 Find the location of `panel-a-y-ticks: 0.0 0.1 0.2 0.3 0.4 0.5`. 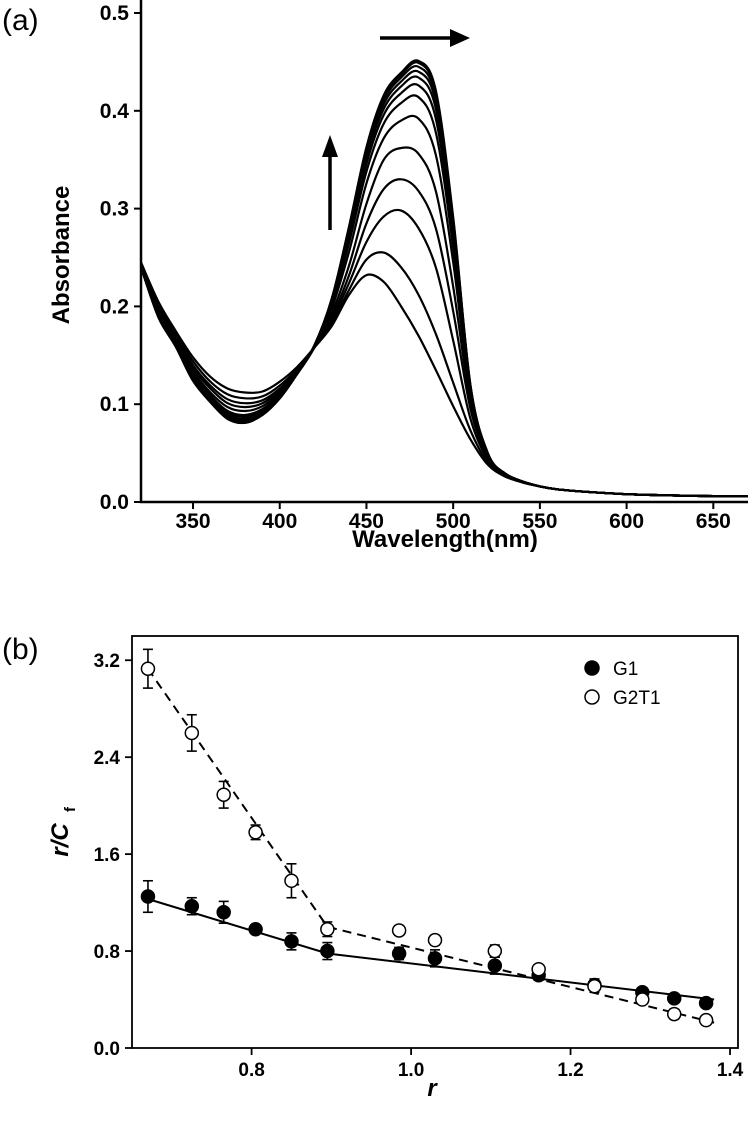

panel-a-y-ticks: 0.0 0.1 0.2 0.3 0.4 0.5 is located at coordinates (120, 258).